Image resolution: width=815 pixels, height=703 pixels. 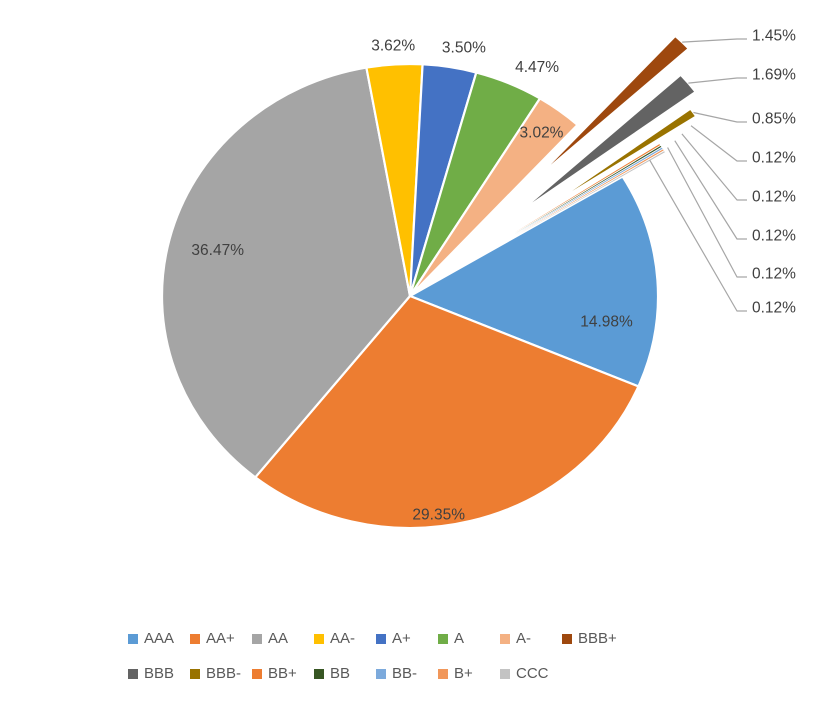 I want to click on pie-slice-AAA, so click(x=534, y=281).